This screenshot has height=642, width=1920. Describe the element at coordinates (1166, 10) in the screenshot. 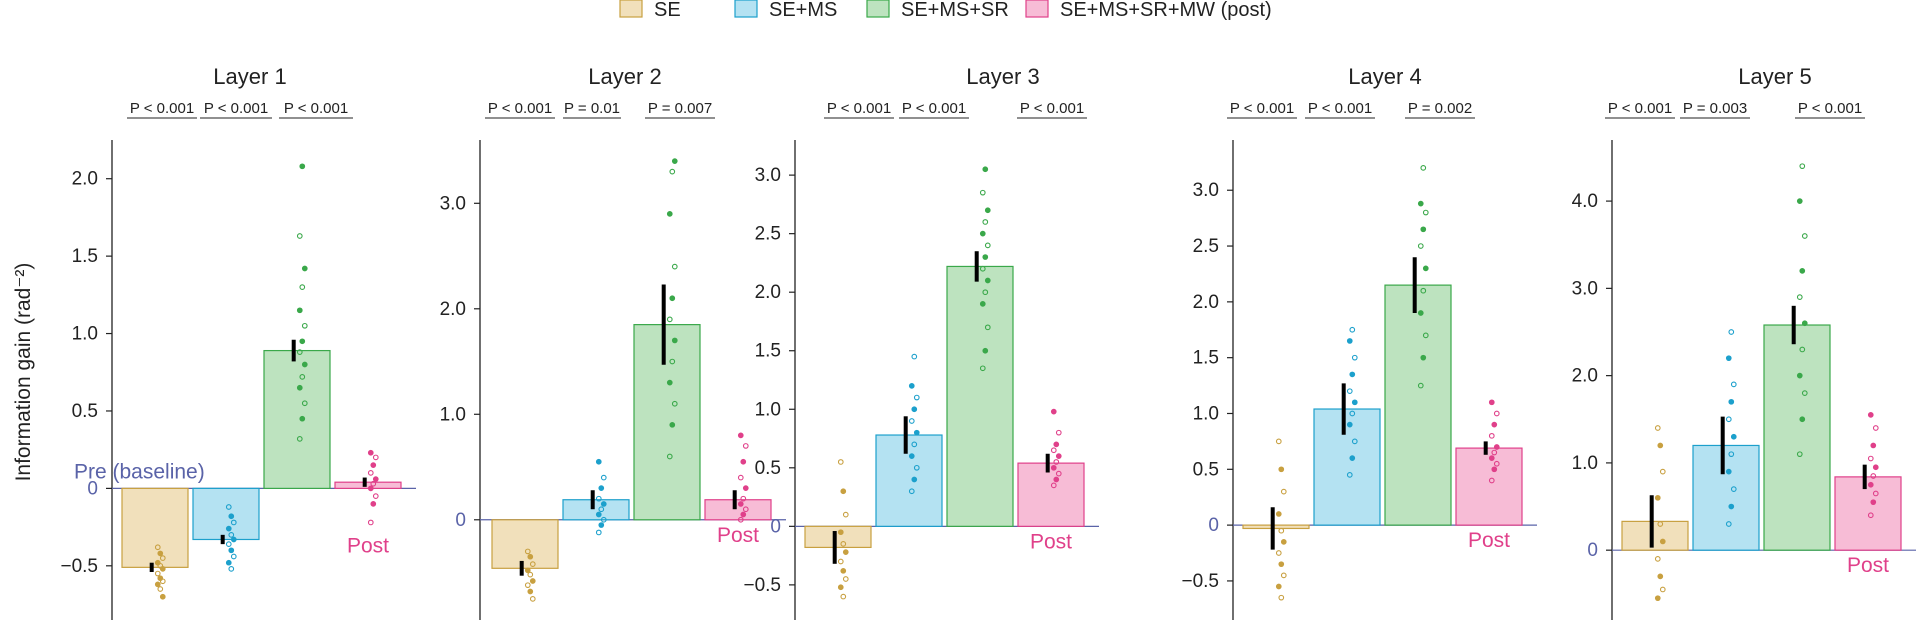

I see `legend-label: SE+MS+SR+MW (post)` at that location.